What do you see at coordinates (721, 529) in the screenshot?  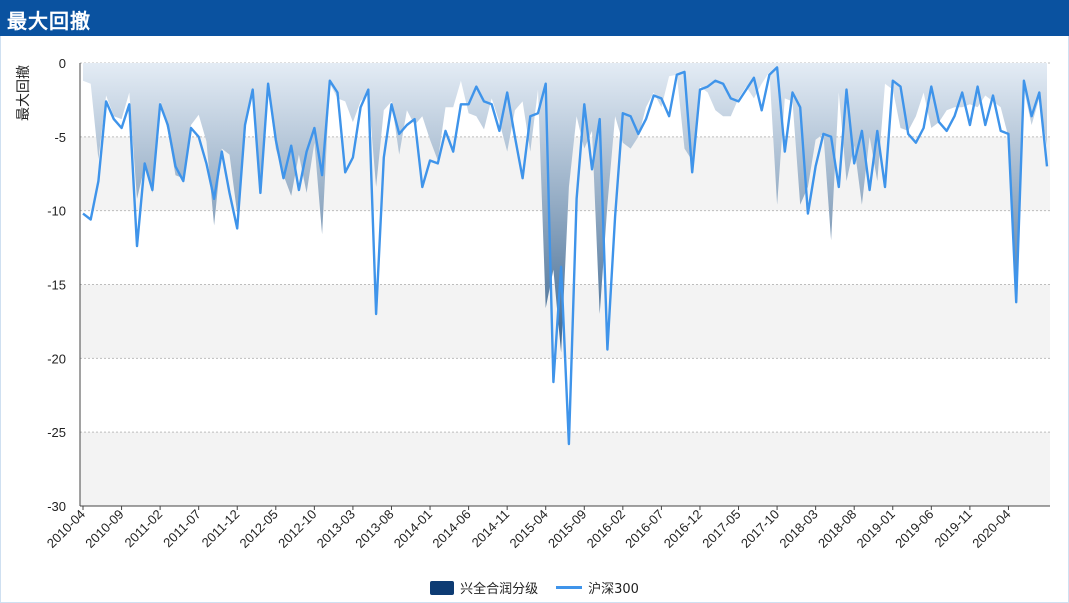 I see `x-tick-label: 2017-05` at bounding box center [721, 529].